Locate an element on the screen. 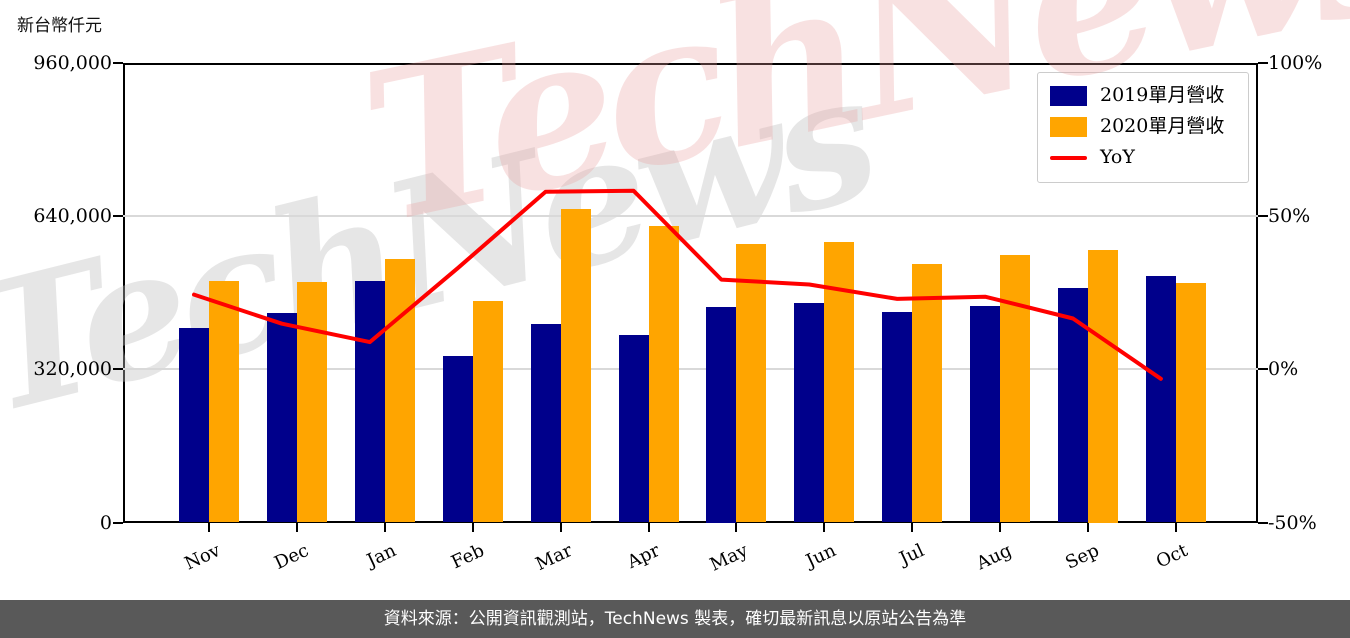 This screenshot has width=1350, height=638. bar-2020單月營收-Nov is located at coordinates (224, 401).